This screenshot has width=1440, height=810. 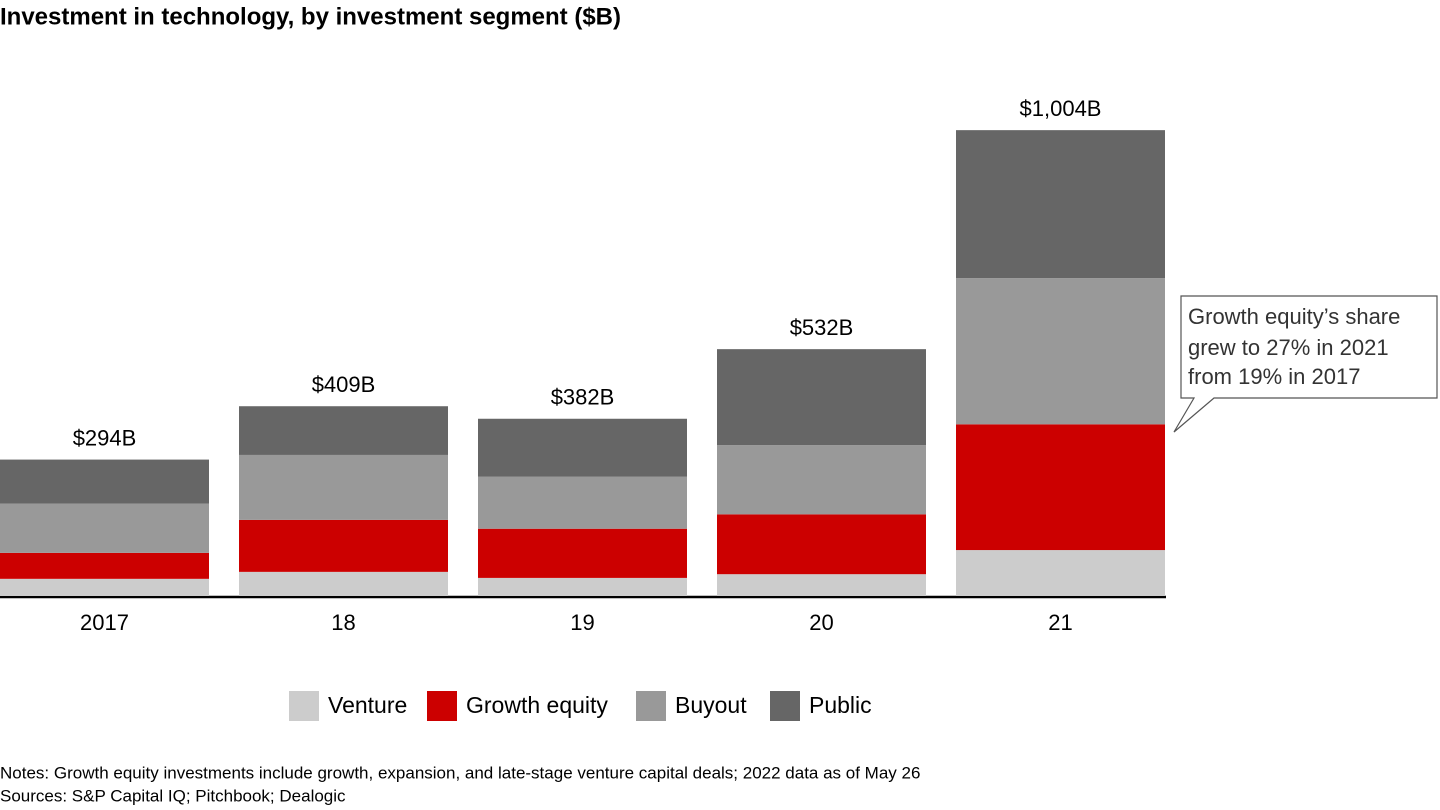 I want to click on total-label: $409B, so click(x=344, y=384).